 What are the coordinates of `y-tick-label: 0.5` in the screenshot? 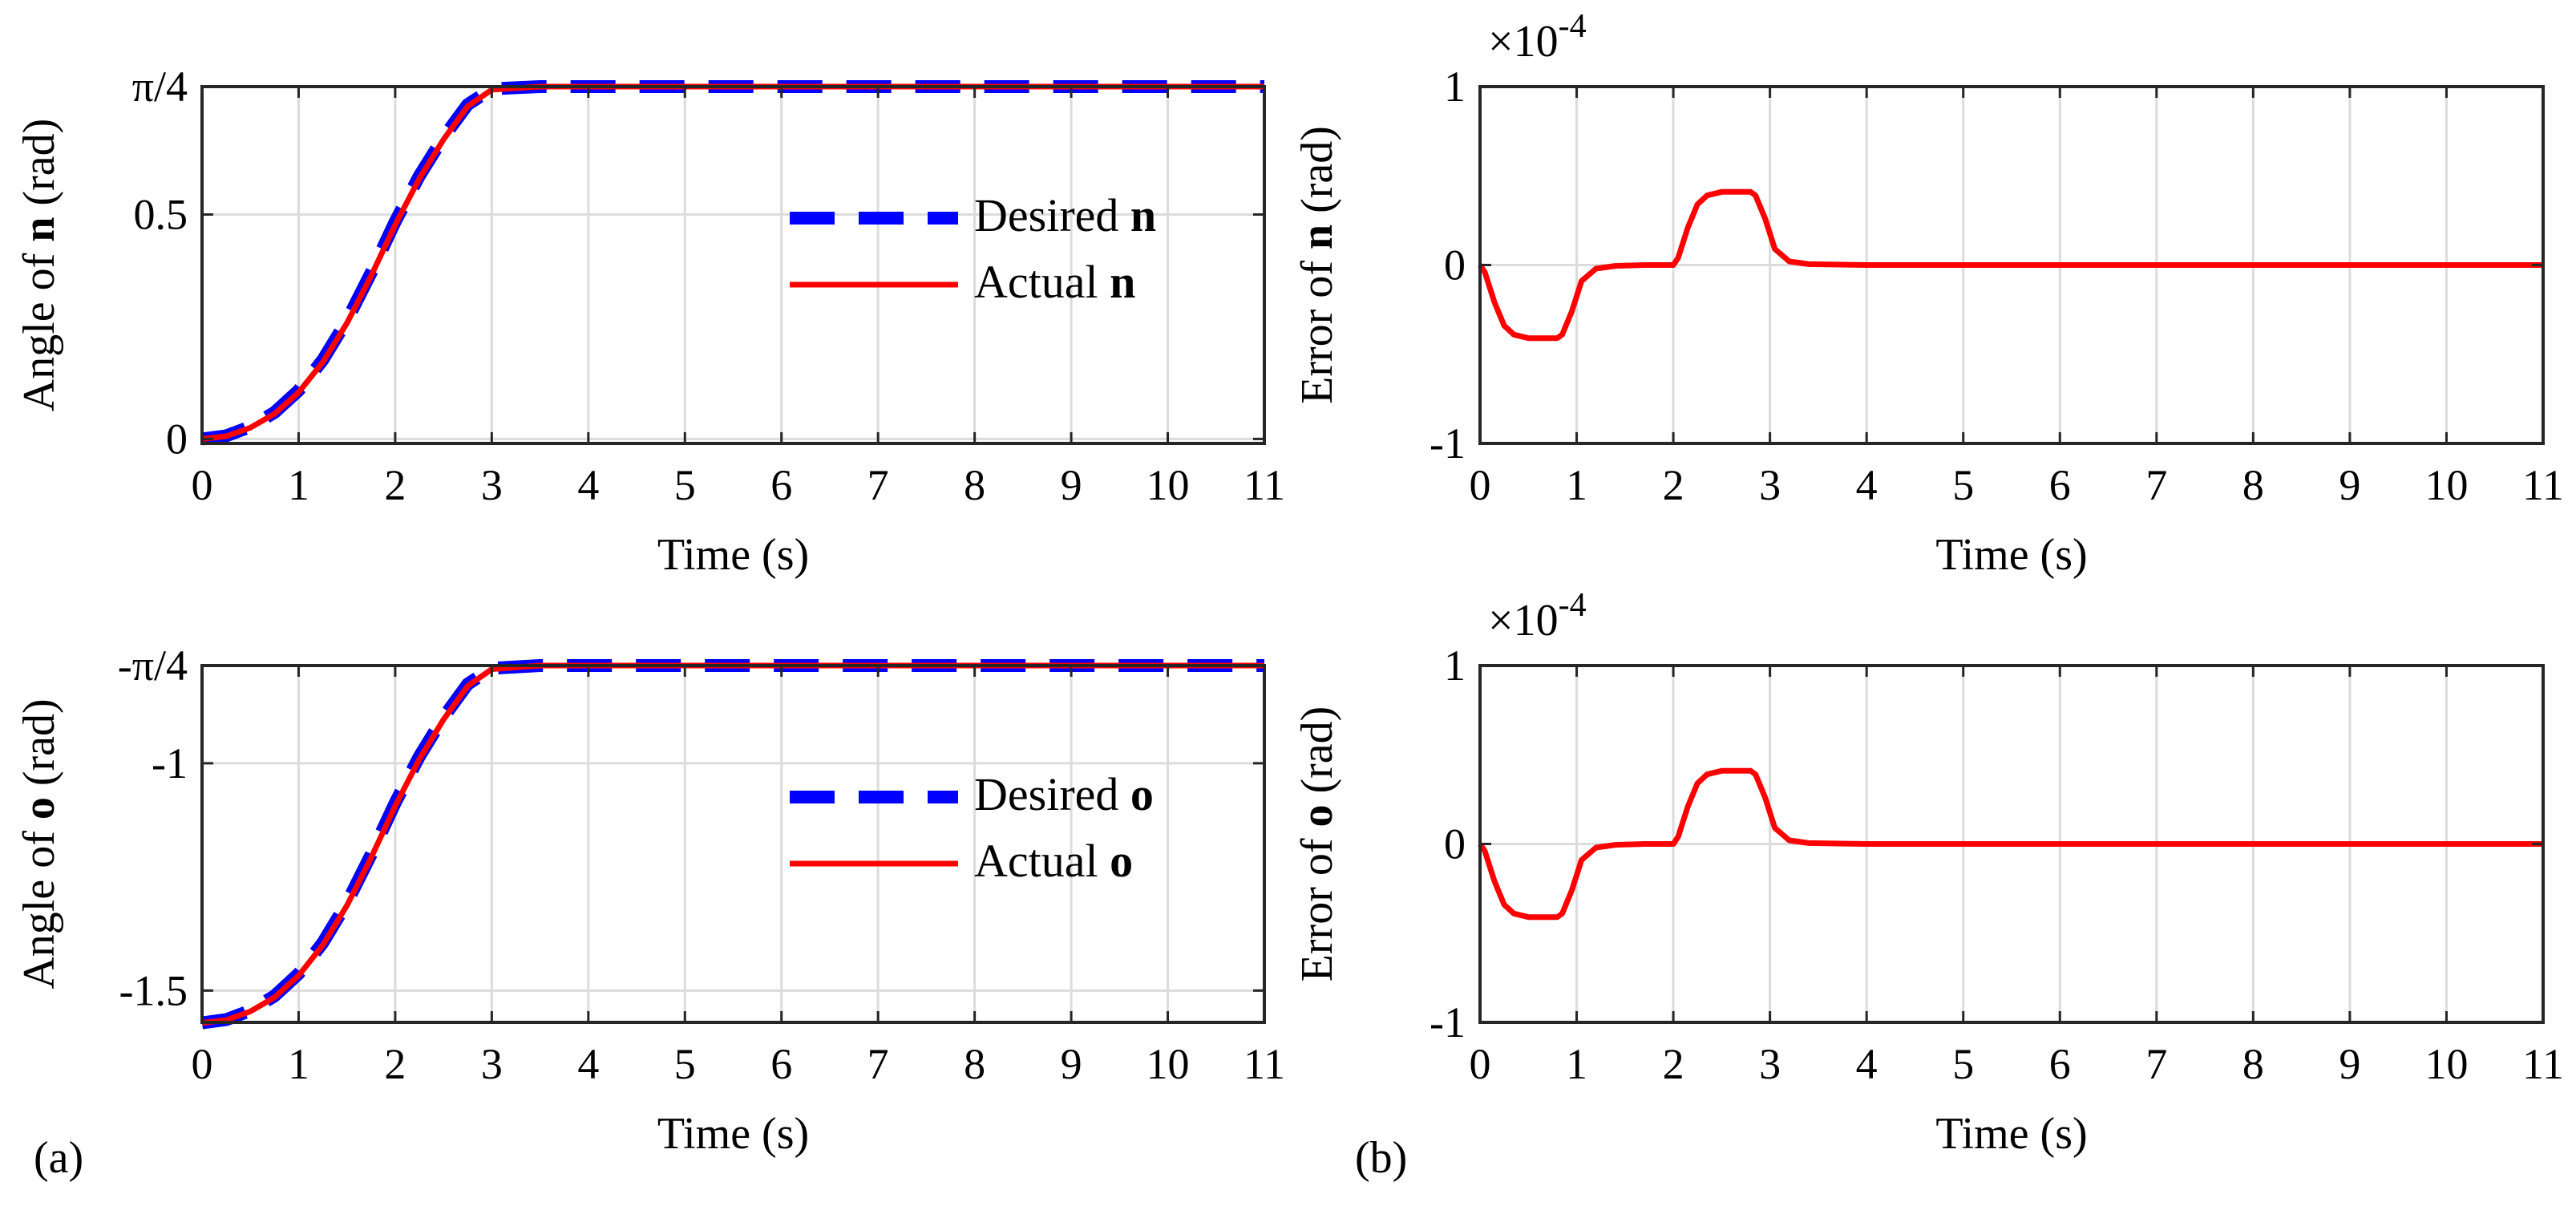 It's located at (161, 215).